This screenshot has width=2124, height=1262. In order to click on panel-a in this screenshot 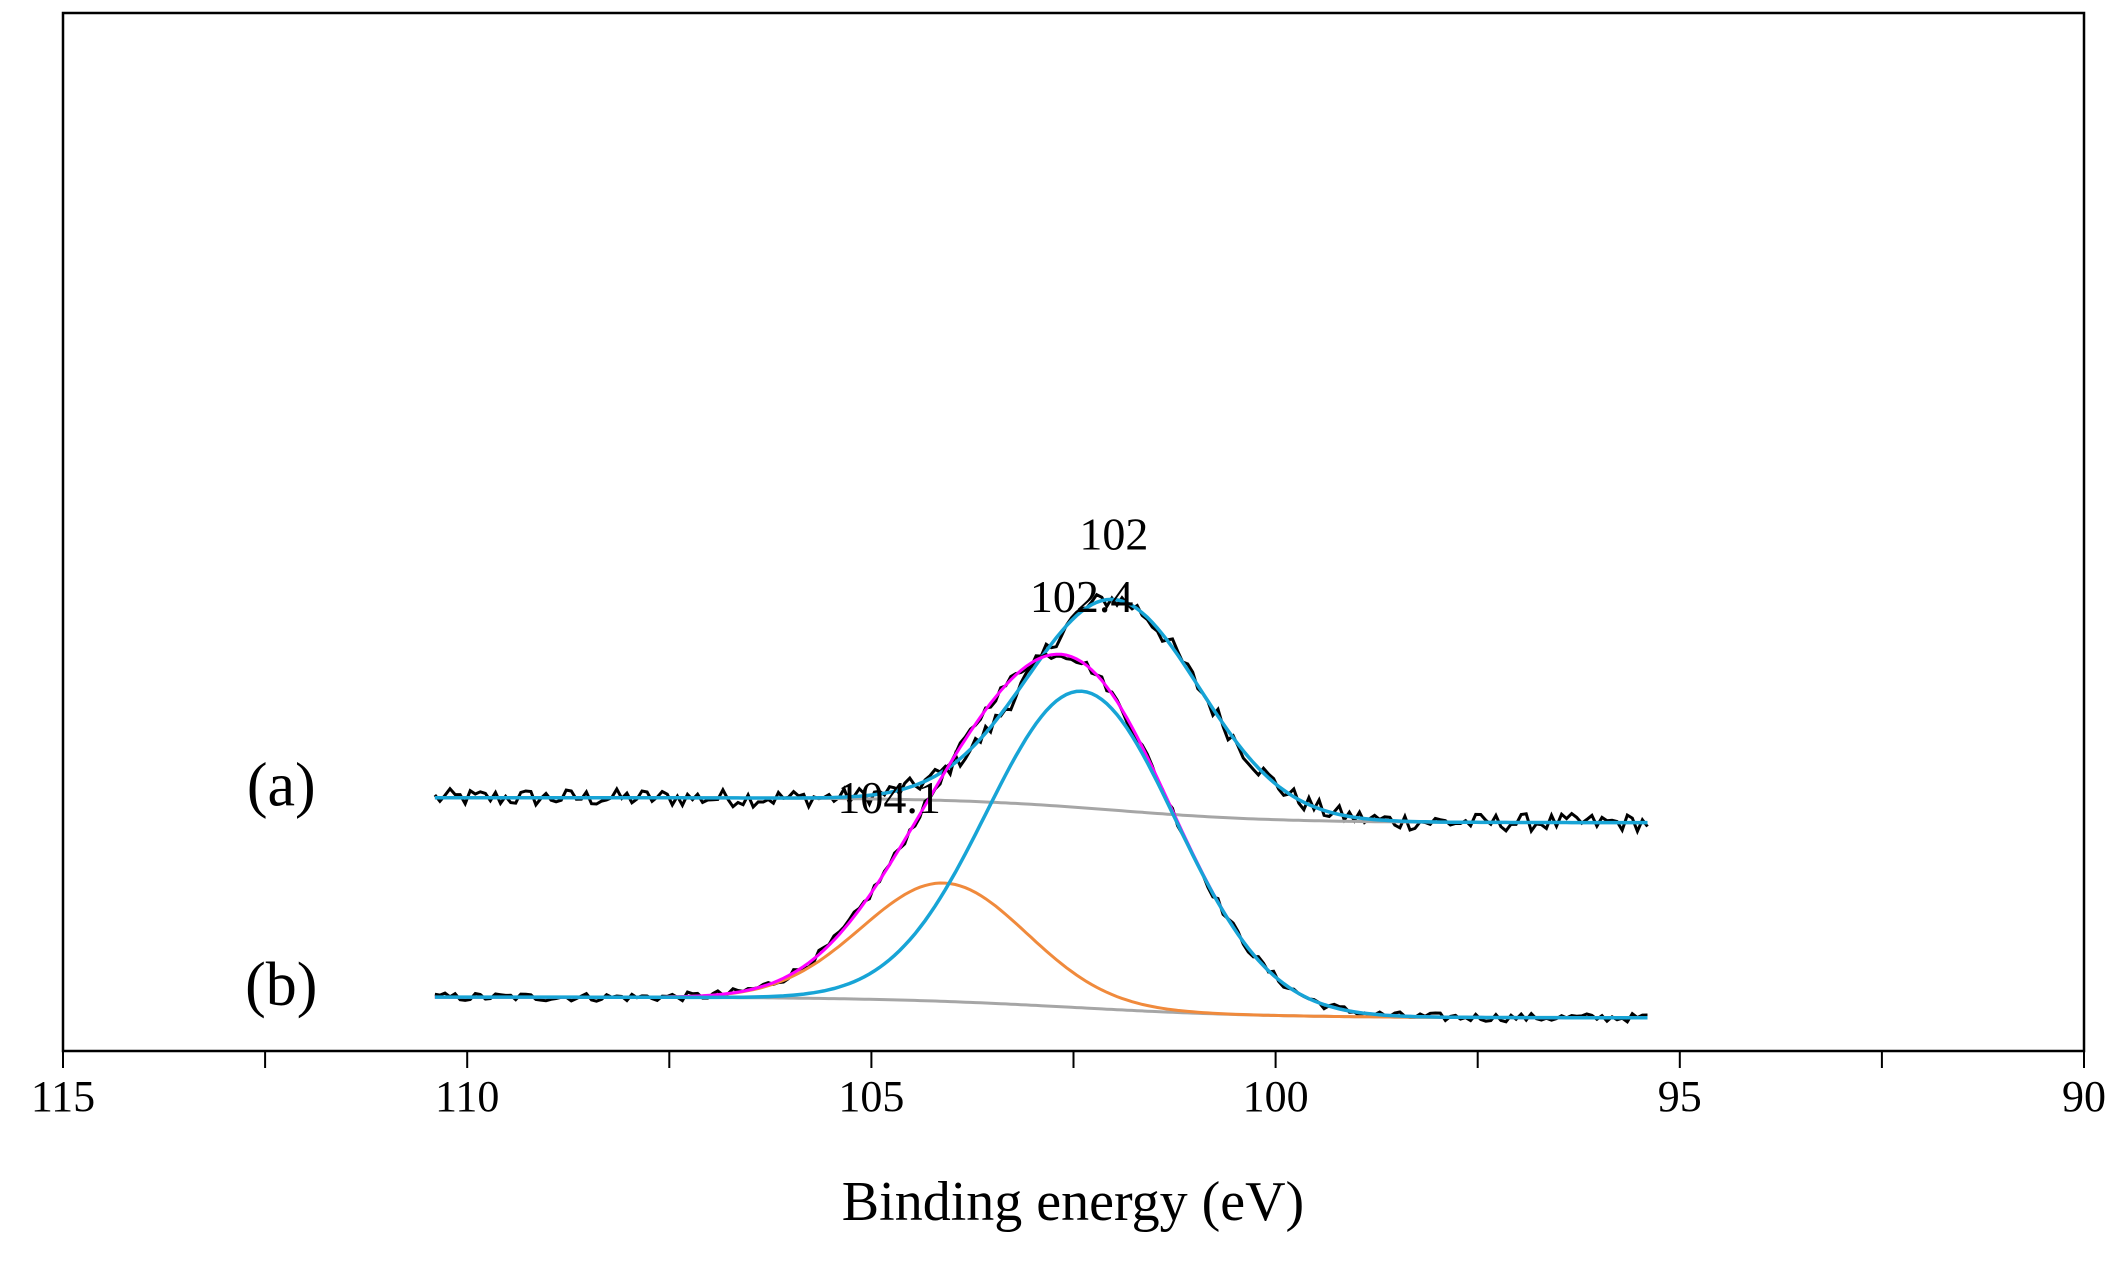, I will do `click(1041, 714)`.